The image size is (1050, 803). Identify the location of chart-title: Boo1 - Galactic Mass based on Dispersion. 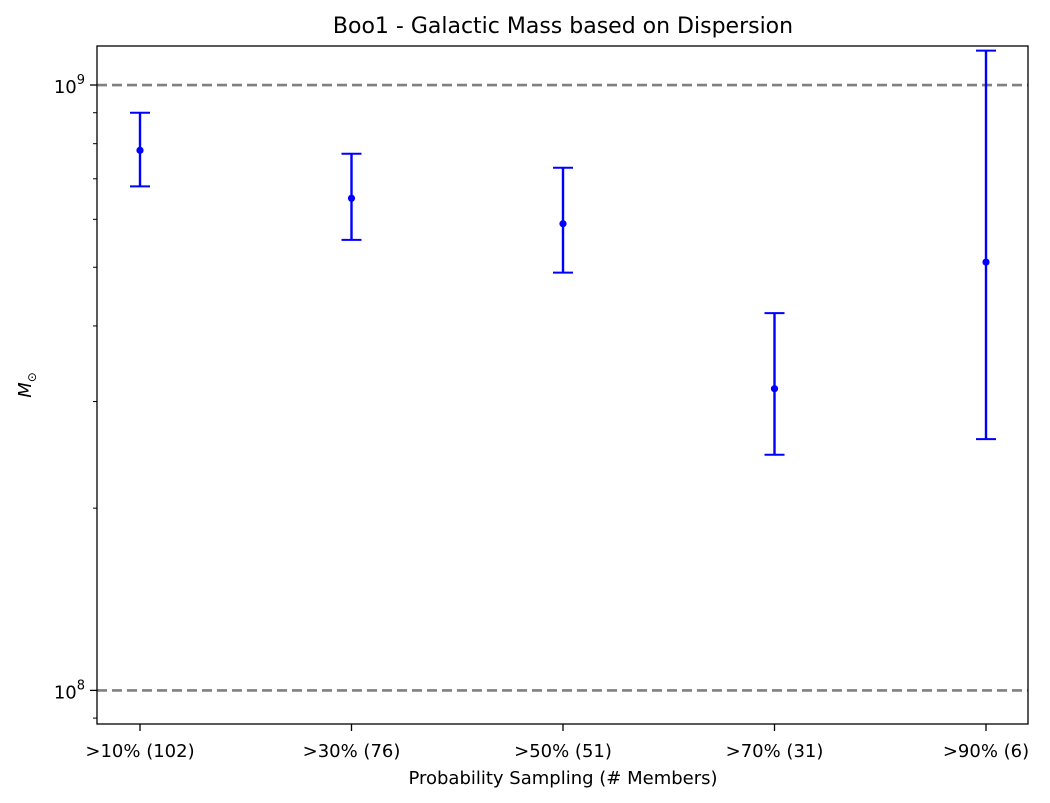
(563, 26).